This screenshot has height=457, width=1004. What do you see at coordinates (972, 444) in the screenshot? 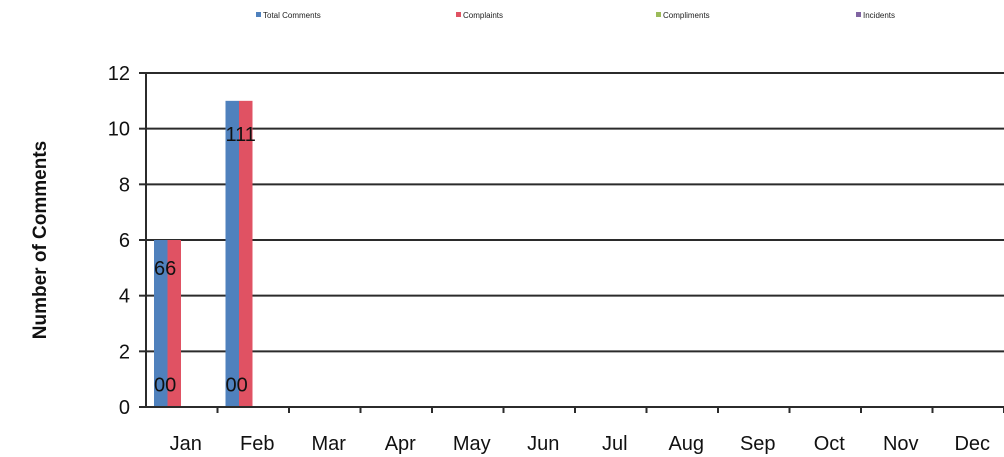
I see `x-tick-label-dec: Dec` at bounding box center [972, 444].